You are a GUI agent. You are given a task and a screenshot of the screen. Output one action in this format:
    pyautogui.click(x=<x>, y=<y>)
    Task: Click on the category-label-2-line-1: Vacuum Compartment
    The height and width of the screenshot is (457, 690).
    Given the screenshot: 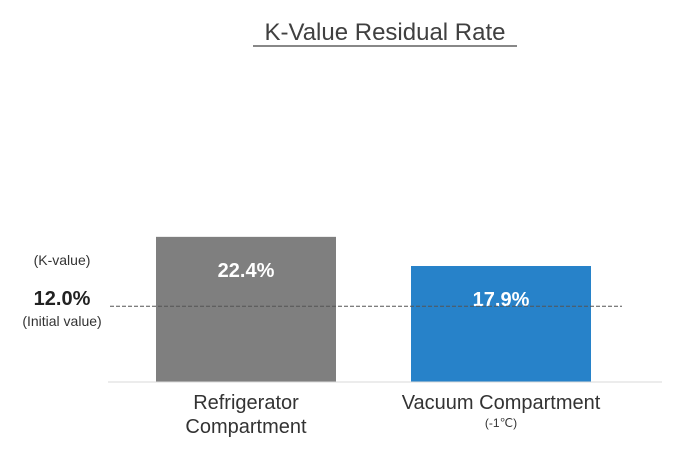 What is the action you would take?
    pyautogui.click(x=501, y=403)
    